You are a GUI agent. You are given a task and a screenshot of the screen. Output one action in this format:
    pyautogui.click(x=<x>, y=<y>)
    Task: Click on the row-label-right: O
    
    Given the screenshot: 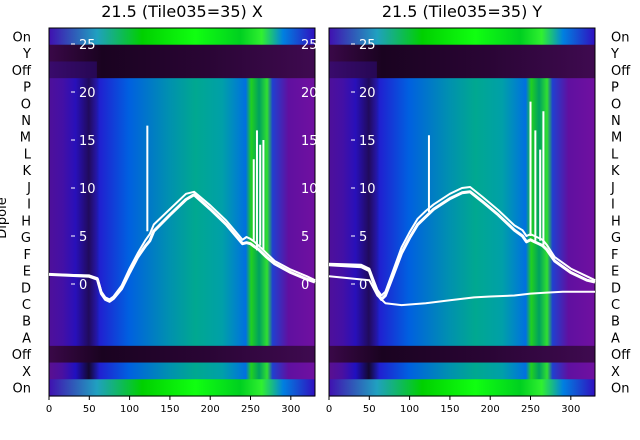 What is the action you would take?
    pyautogui.click(x=616, y=104)
    